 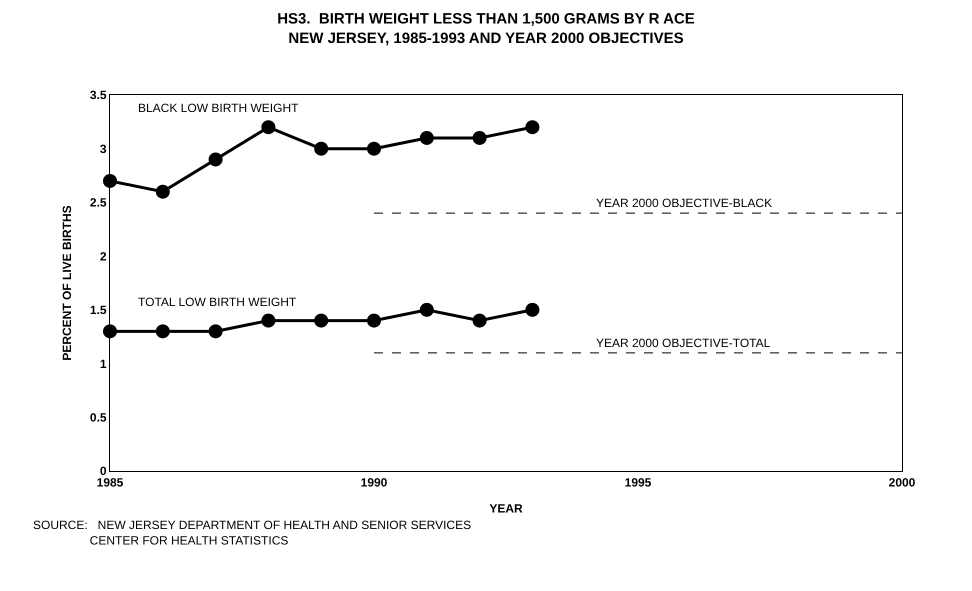 What do you see at coordinates (506, 508) in the screenshot?
I see `x-axis-title: YEAR` at bounding box center [506, 508].